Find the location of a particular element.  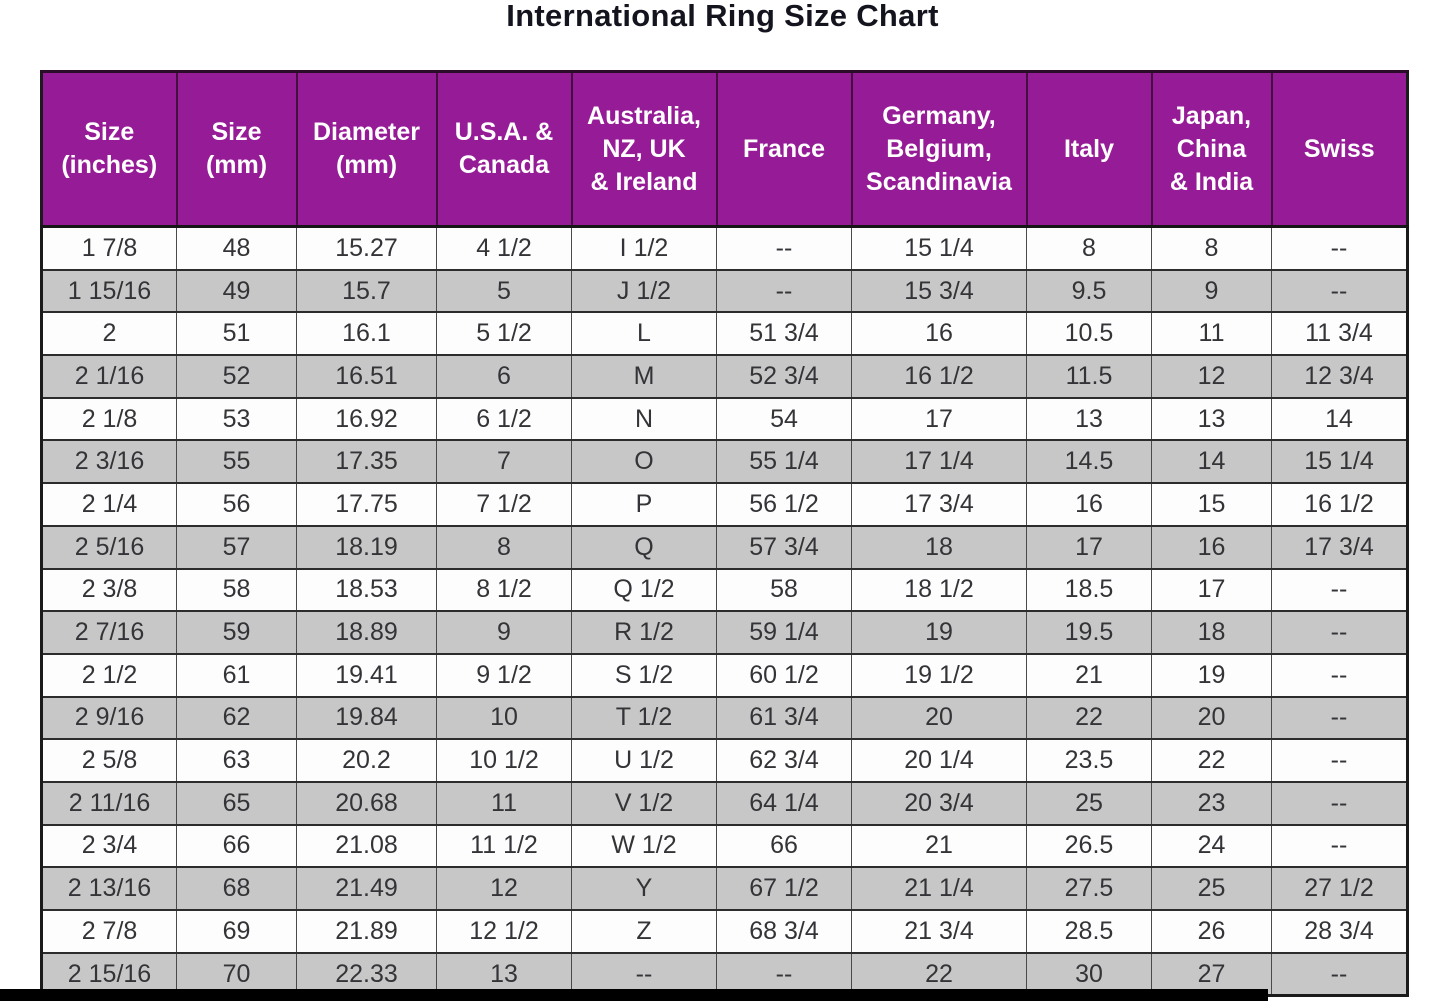

table-cell: 20.2 is located at coordinates (366, 760).